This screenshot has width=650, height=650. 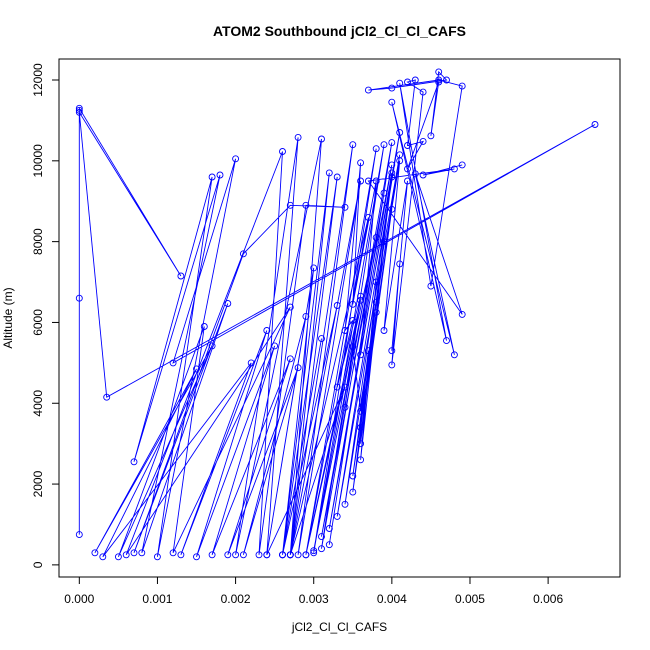 What do you see at coordinates (38, 80) in the screenshot?
I see `y-tick-label: 12000` at bounding box center [38, 80].